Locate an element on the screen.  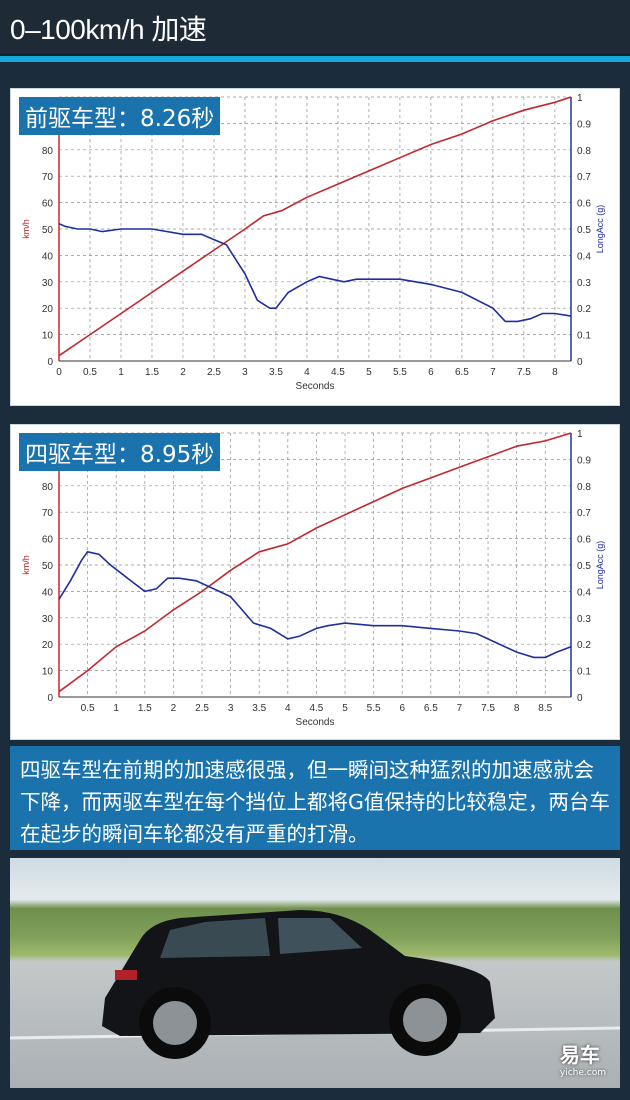
page-title: 0–100km/h 加速 is located at coordinates (108, 29).